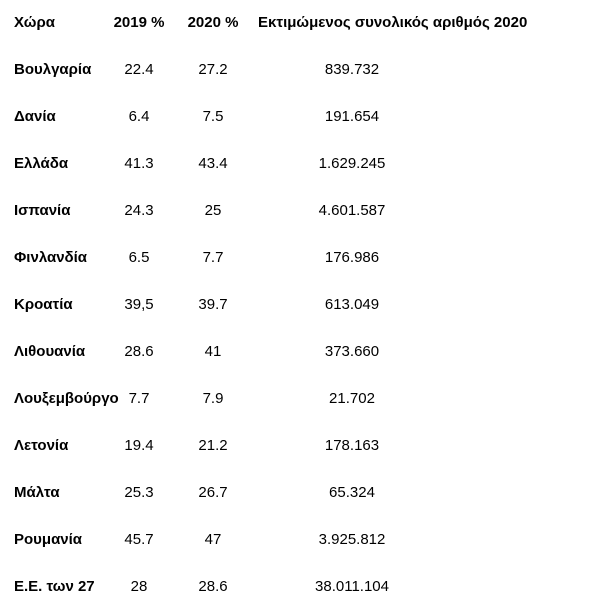  What do you see at coordinates (213, 23) in the screenshot?
I see `column-header-2020-pct: 2020 %` at bounding box center [213, 23].